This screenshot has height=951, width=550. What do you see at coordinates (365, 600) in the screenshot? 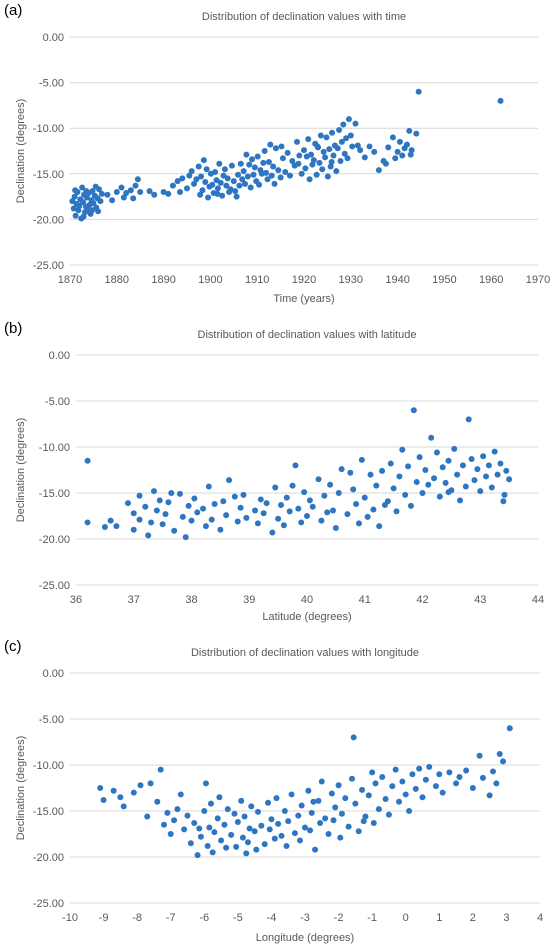
I see `x-tick-label: 41` at bounding box center [365, 600].